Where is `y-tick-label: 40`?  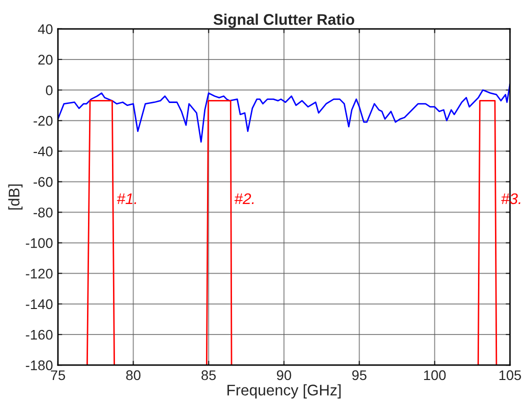
y-tick-label: 40 is located at coordinates (45, 29).